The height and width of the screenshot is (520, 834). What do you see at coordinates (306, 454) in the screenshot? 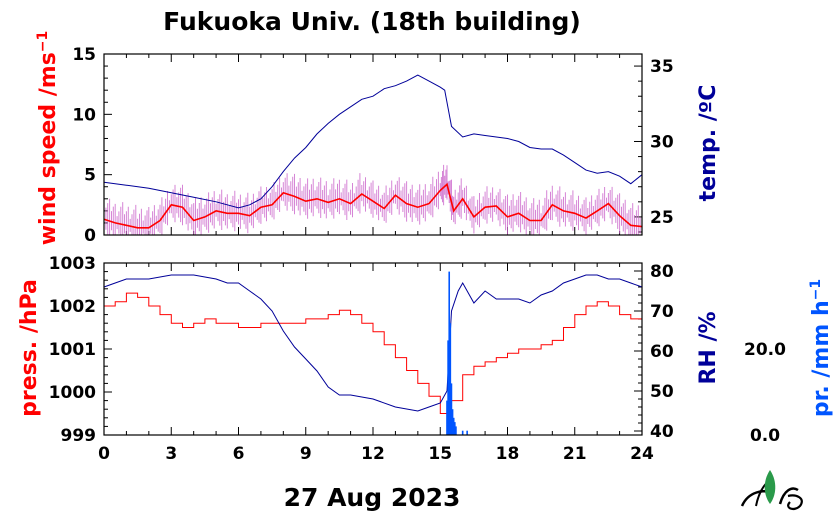
I see `x-tick-label: 9` at bounding box center [306, 454].